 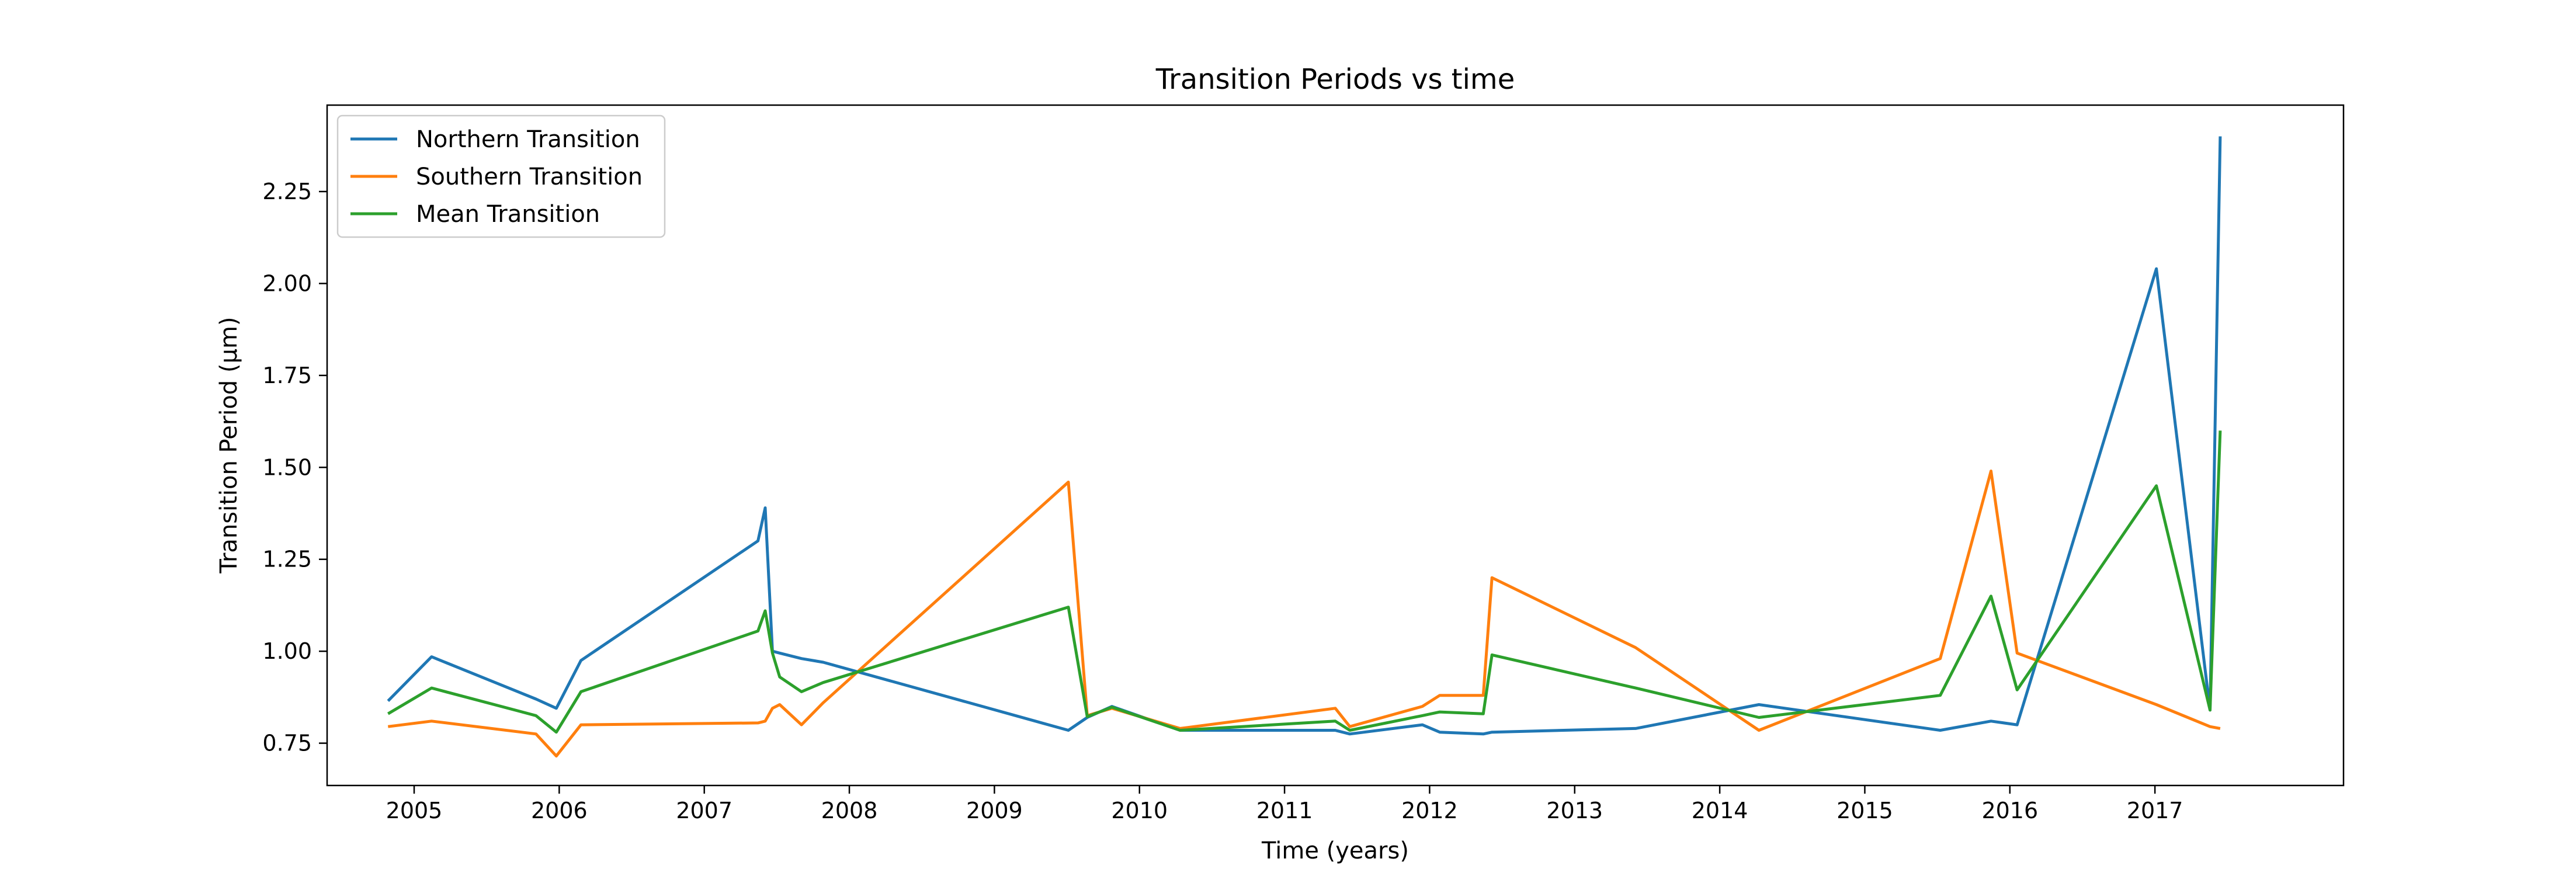 I want to click on y-tick-label: 1.50, so click(x=287, y=467).